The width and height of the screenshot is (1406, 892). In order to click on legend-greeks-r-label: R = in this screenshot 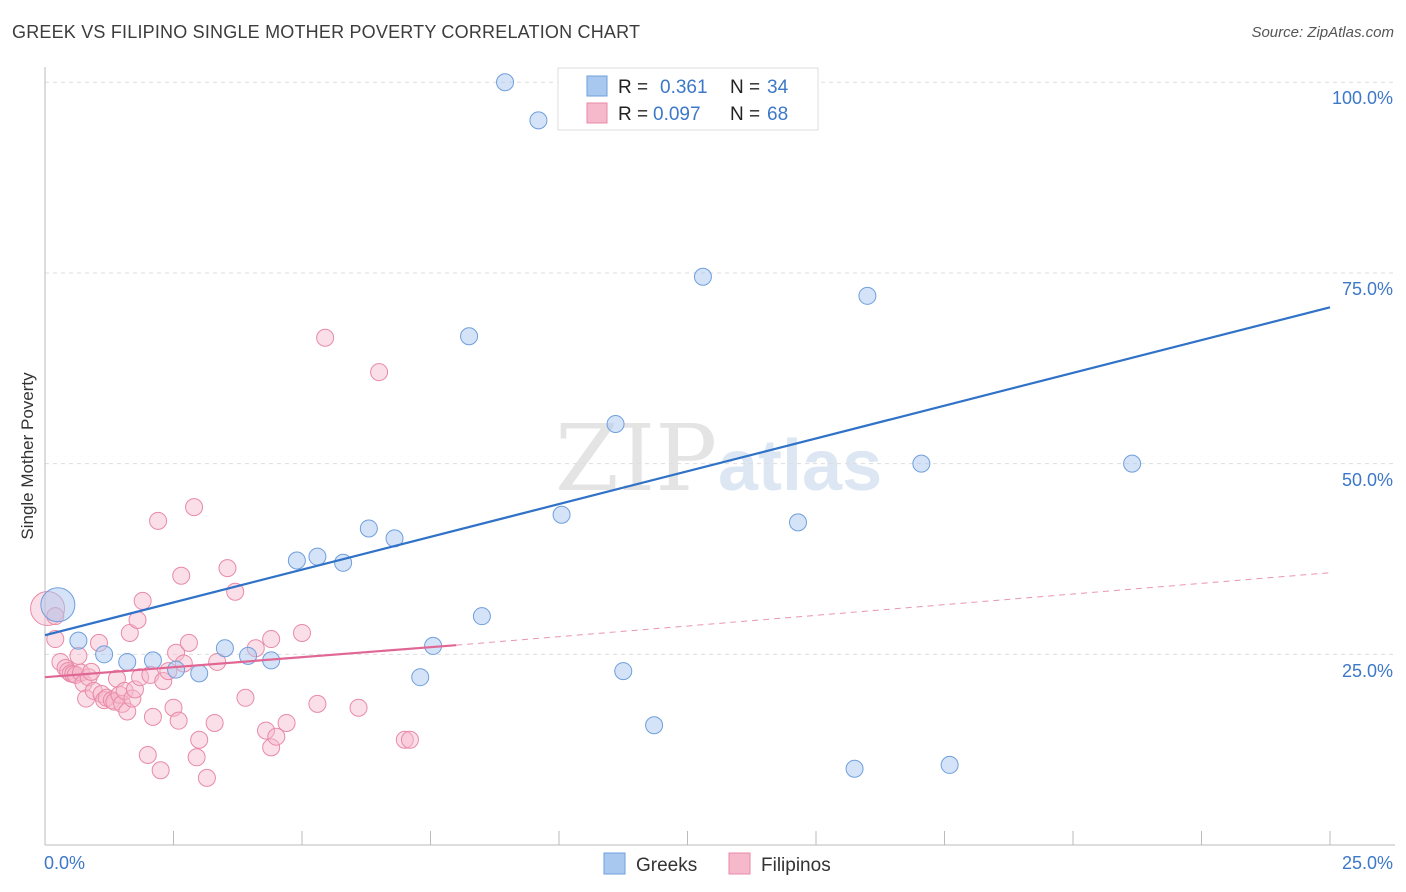, I will do `click(633, 87)`.